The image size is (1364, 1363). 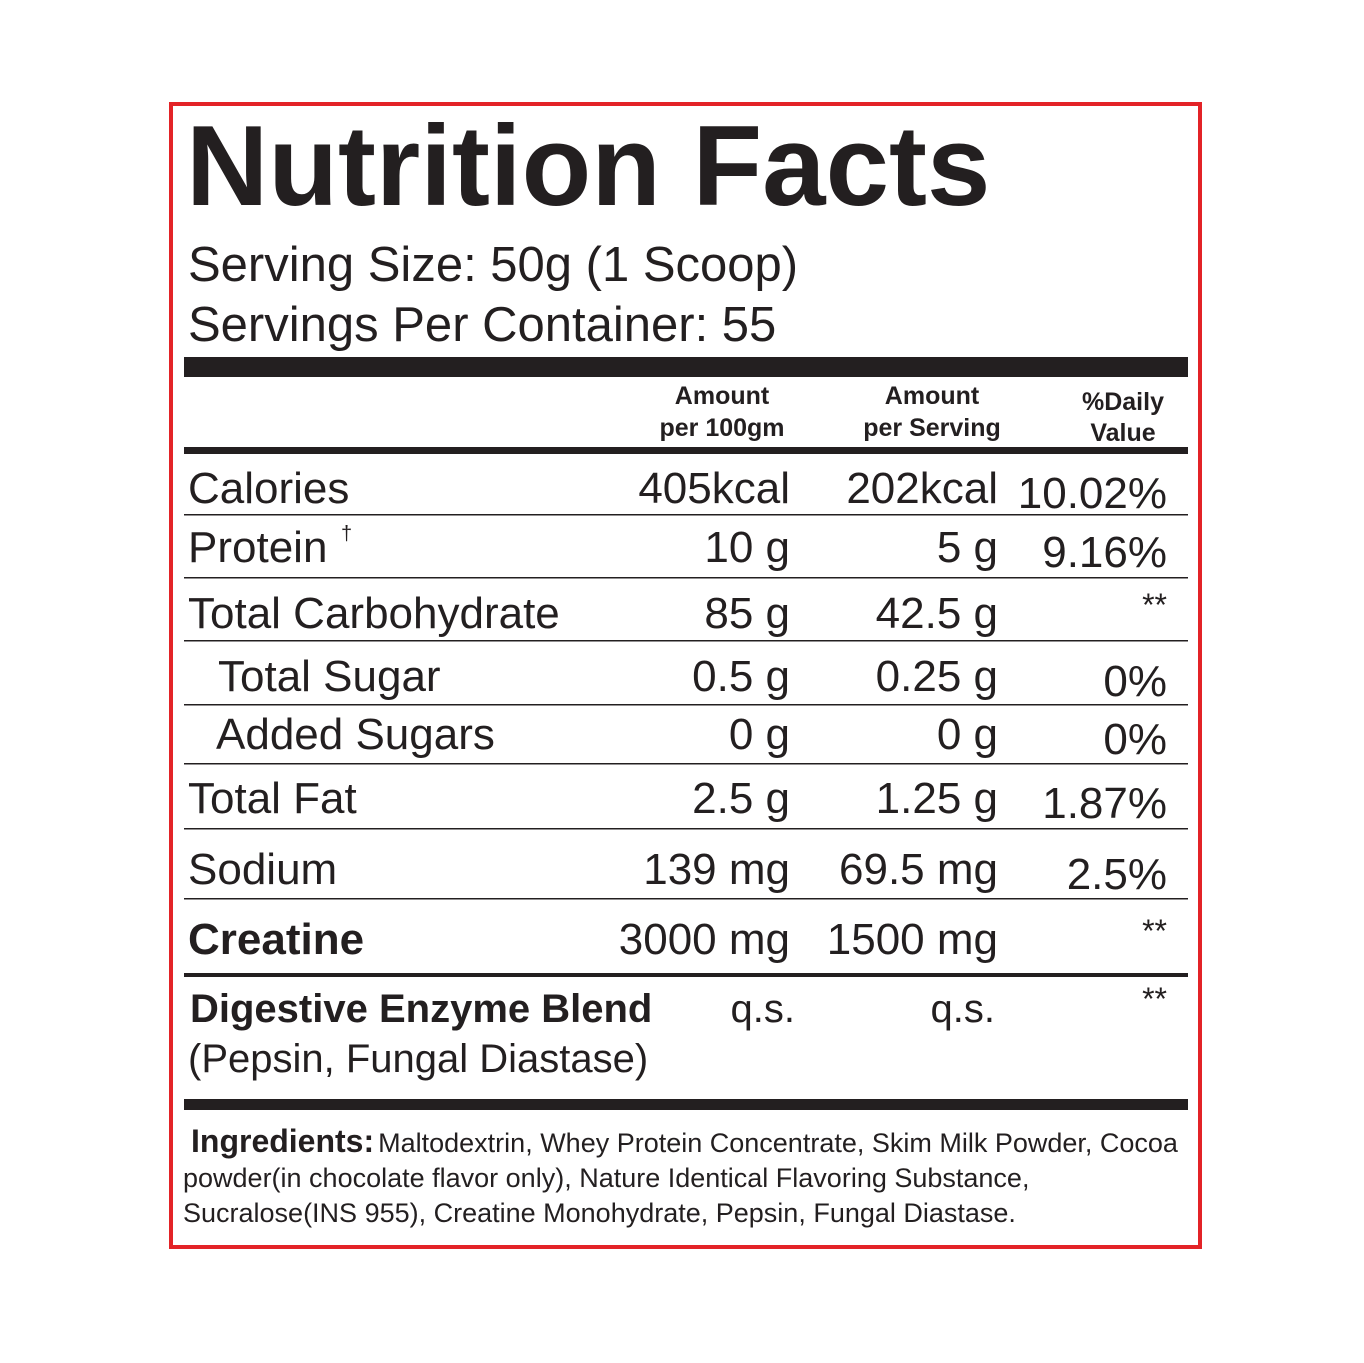 I want to click on per-serving: 1.25 g, so click(x=937, y=798).